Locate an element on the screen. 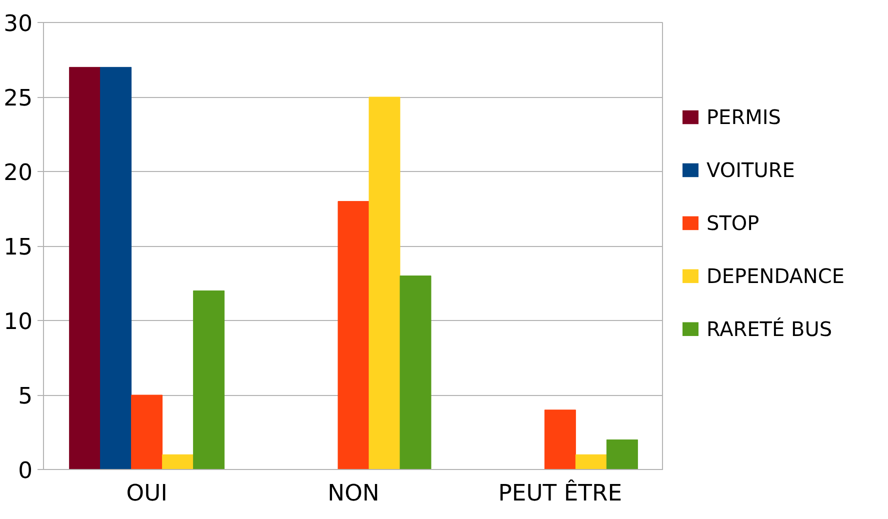 This screenshot has height=519, width=888. y-tick-label: 25 is located at coordinates (18, 99).